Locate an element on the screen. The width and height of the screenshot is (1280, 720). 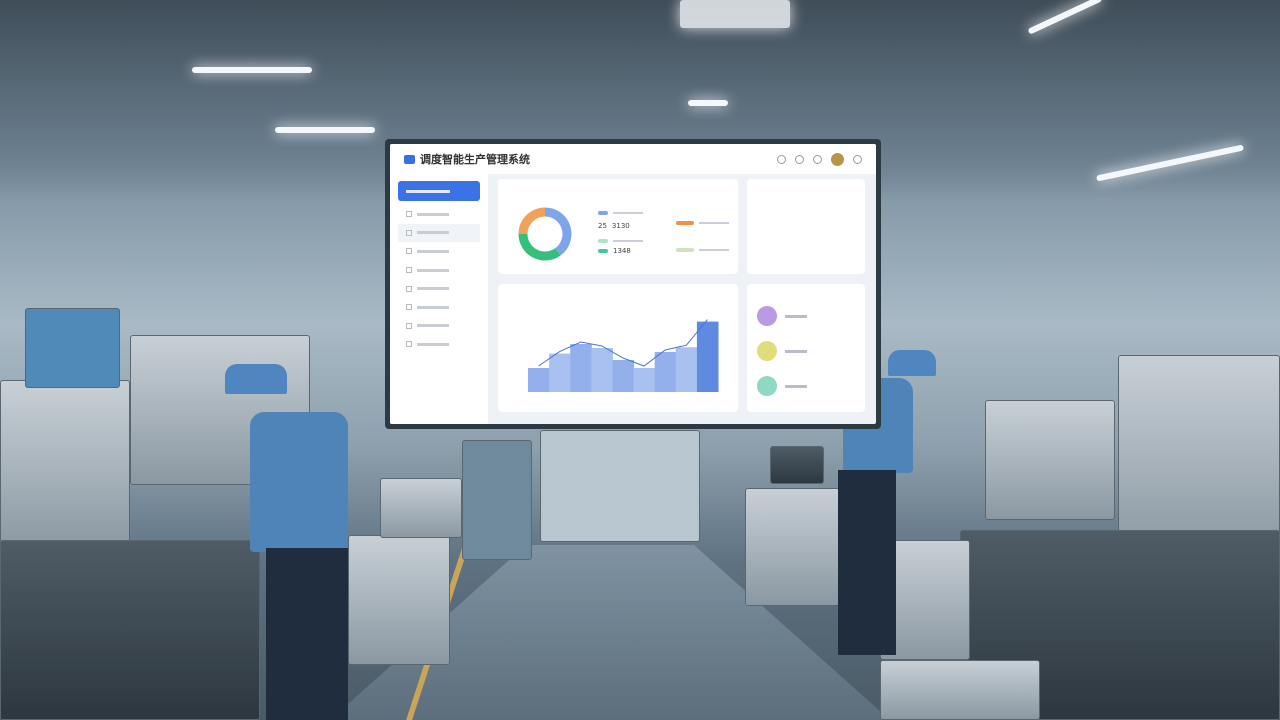
dashboard-screen: 调度智能生产管理系统 25 3130 1348 is located at coordinates (633, 284).